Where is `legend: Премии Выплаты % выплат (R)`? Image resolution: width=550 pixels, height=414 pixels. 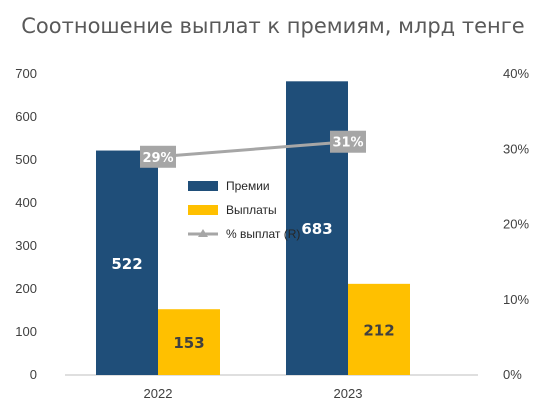 legend: Премии Выплаты % выплат (R) is located at coordinates (244, 210).